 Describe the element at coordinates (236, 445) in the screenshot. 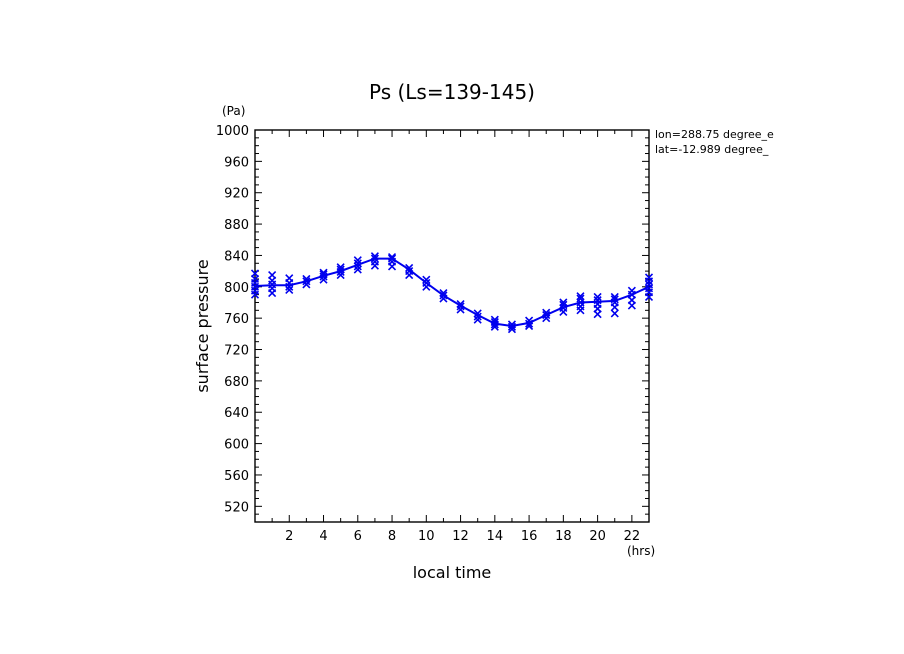

I see `y-tick-label: 600` at that location.